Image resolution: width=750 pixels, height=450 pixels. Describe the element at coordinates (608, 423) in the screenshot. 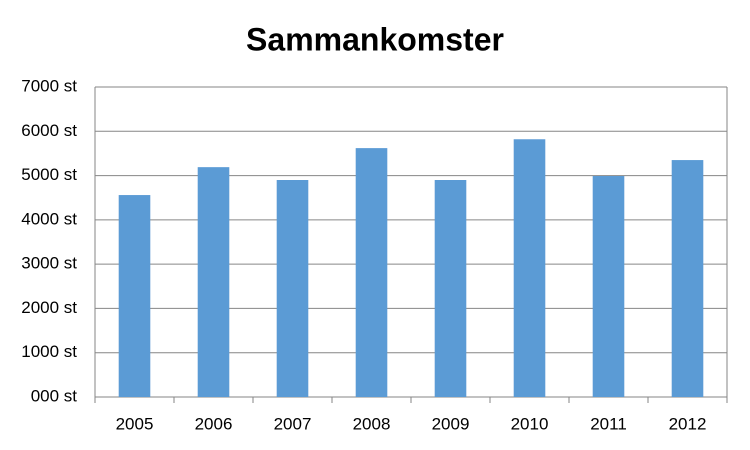

I see `x-tick-label: 2011` at that location.